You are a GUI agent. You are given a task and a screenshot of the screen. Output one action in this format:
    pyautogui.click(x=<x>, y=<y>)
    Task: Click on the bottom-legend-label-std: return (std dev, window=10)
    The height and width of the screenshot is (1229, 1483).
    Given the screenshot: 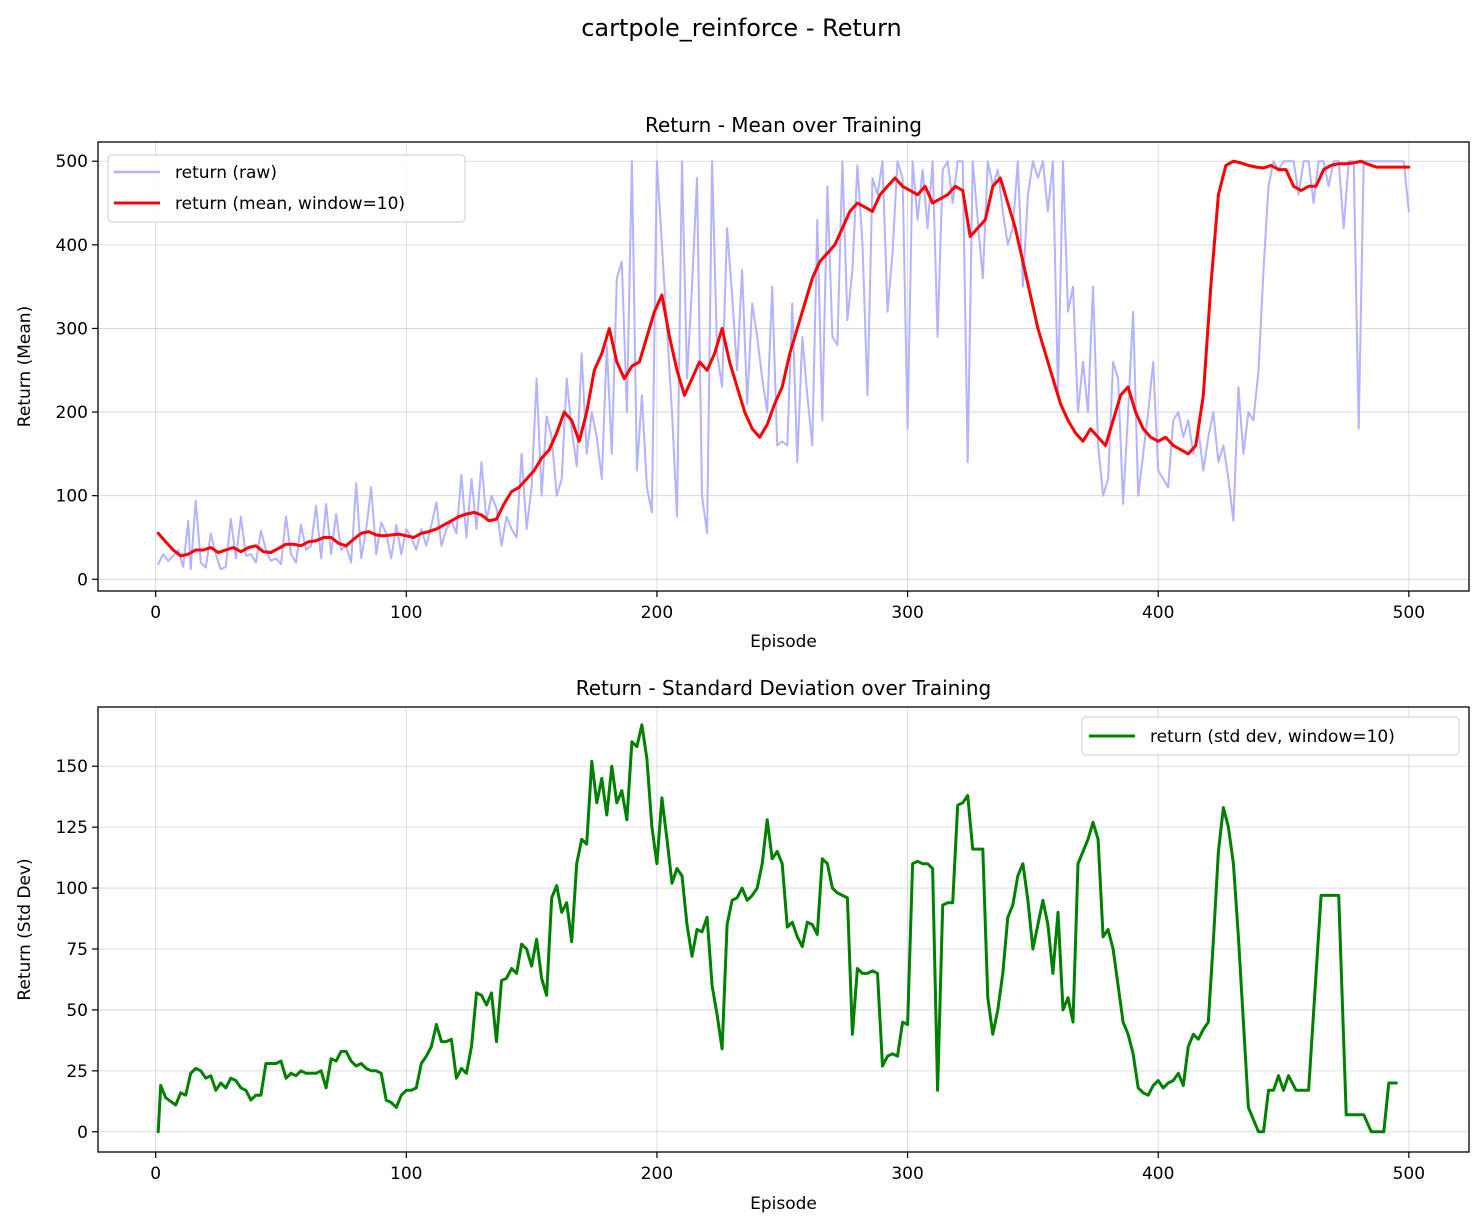 What is the action you would take?
    pyautogui.click(x=1272, y=737)
    